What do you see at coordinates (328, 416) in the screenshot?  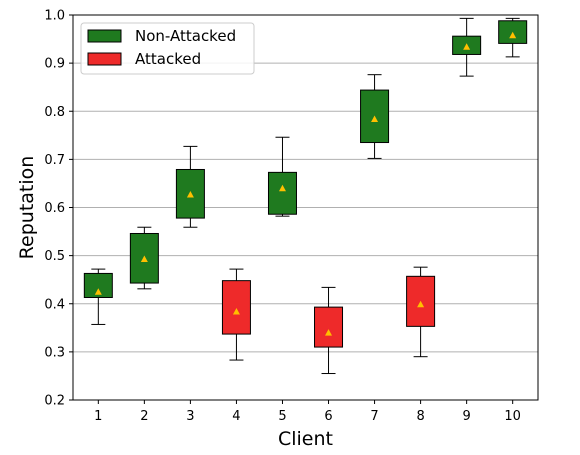 I see `x-tick-label: 6` at bounding box center [328, 416].